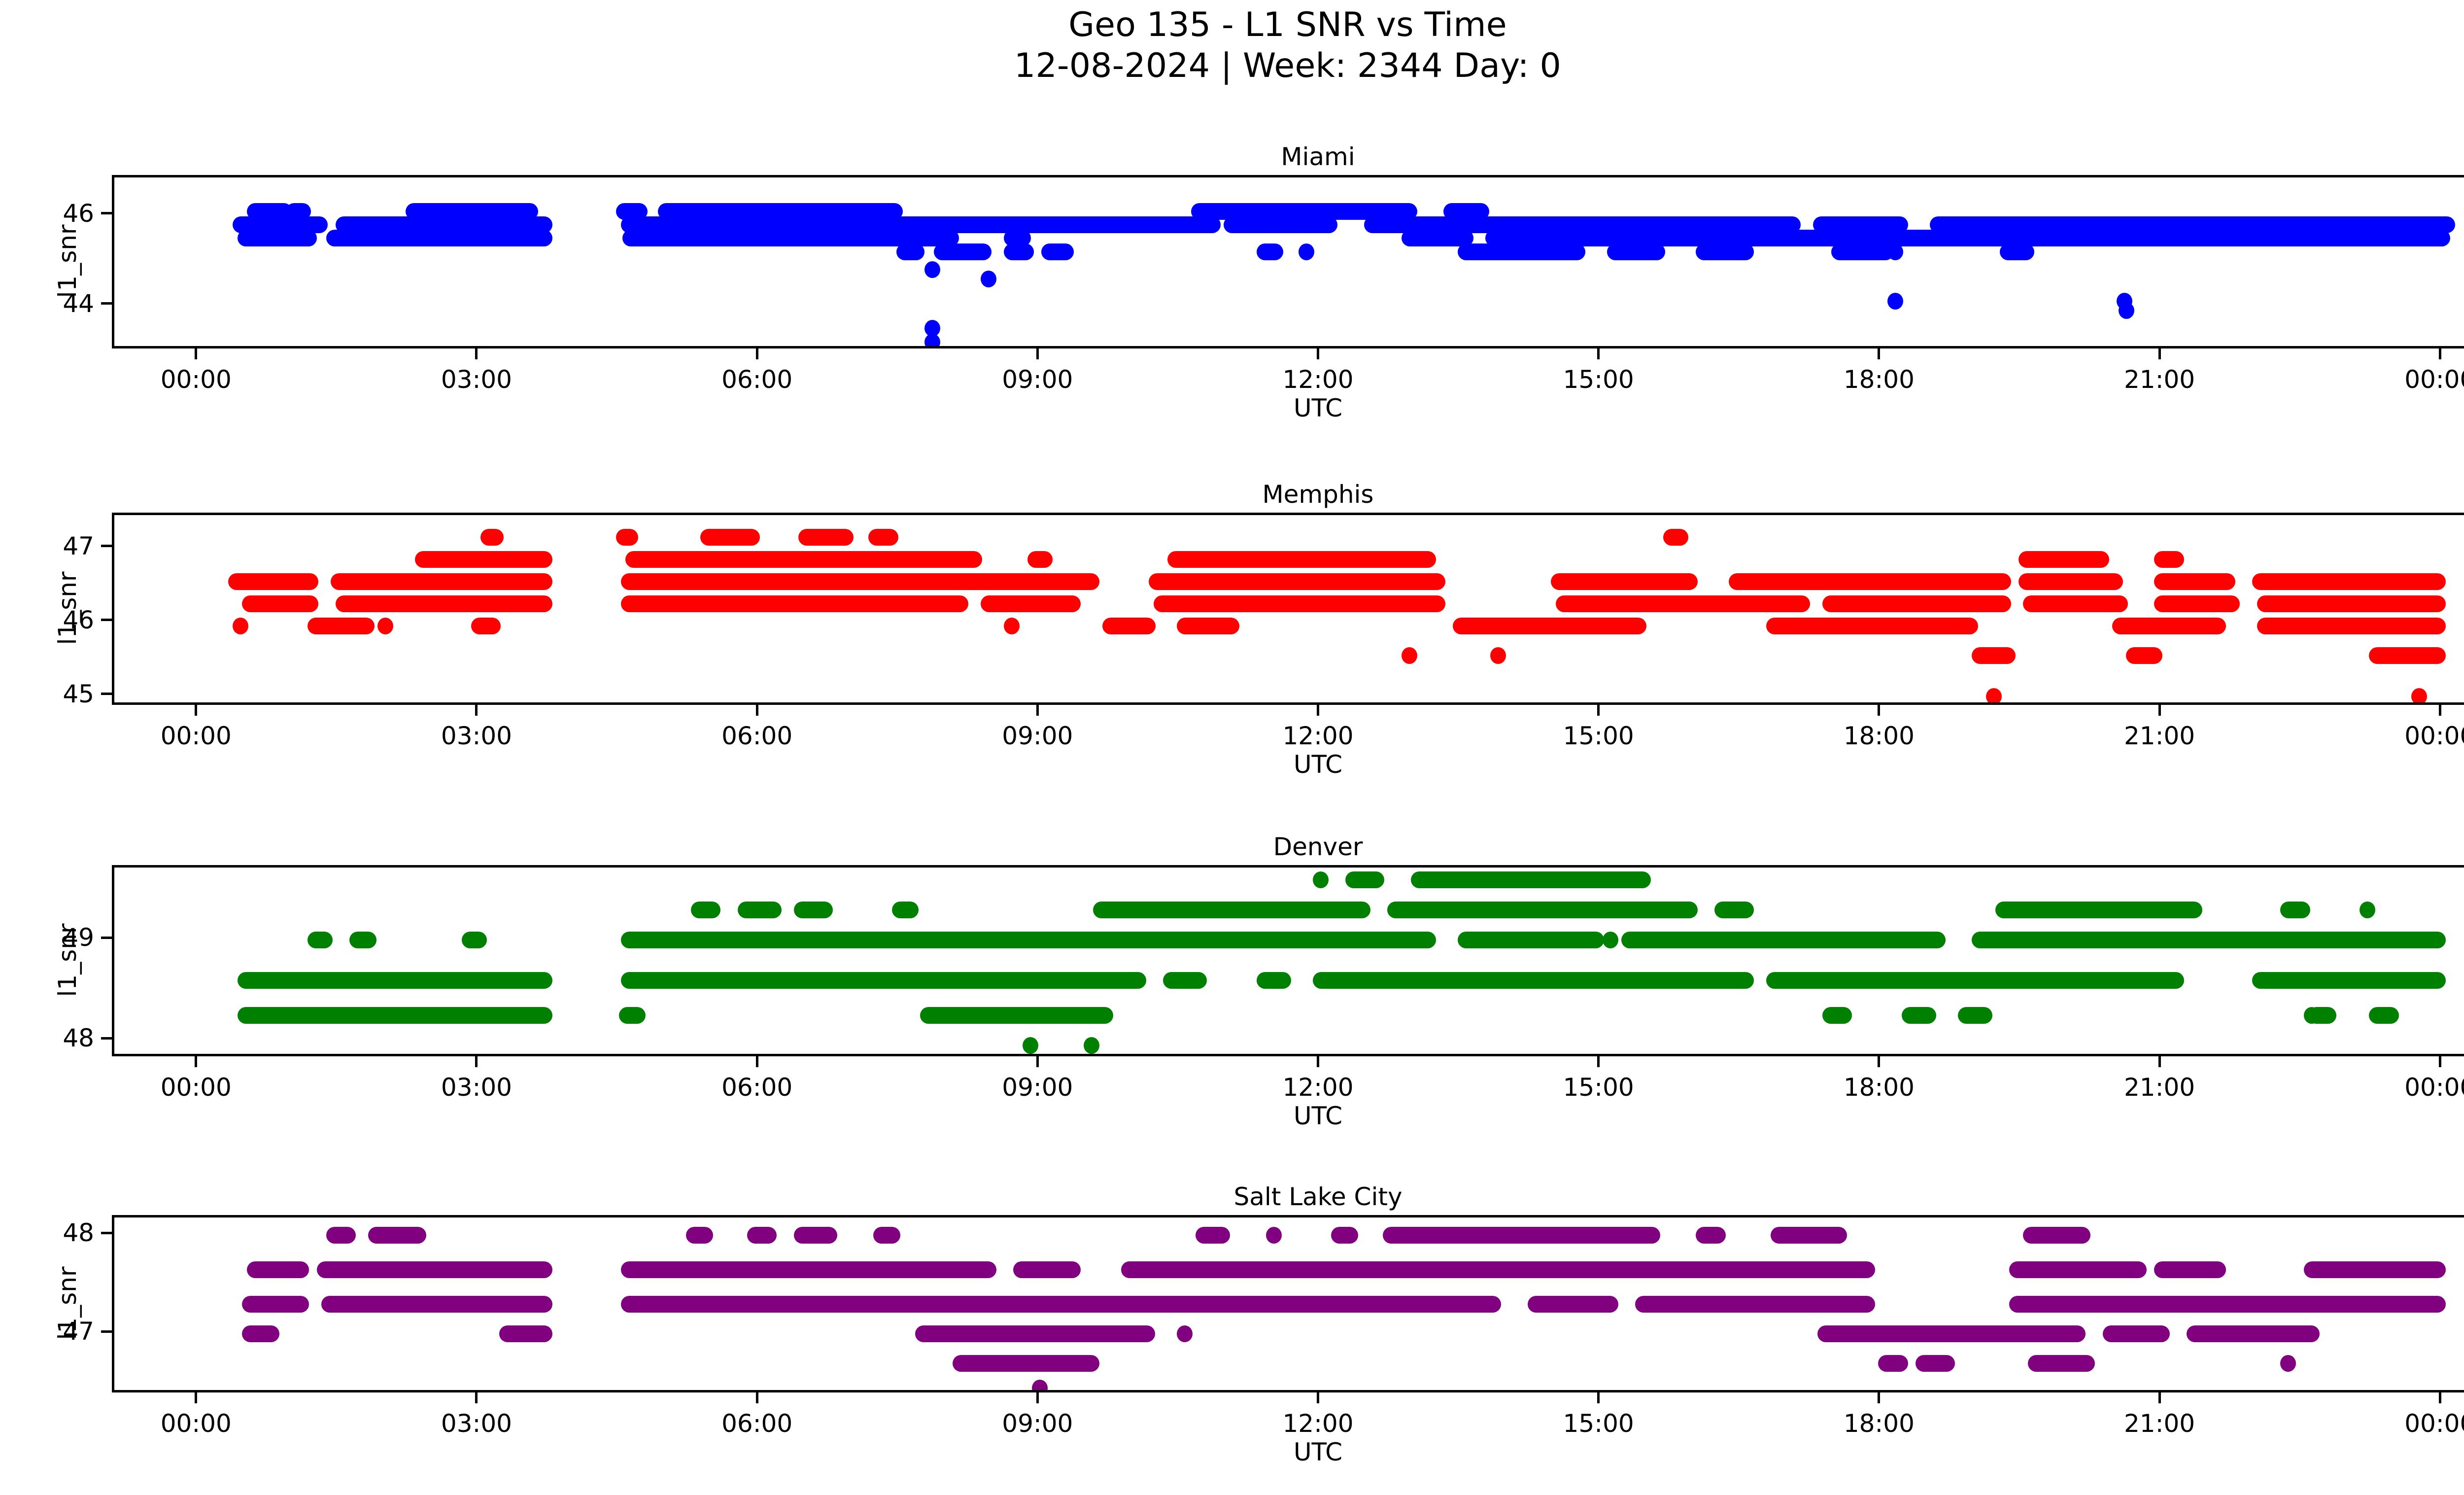  I want to click on y-tick: 45, so click(87, 694).